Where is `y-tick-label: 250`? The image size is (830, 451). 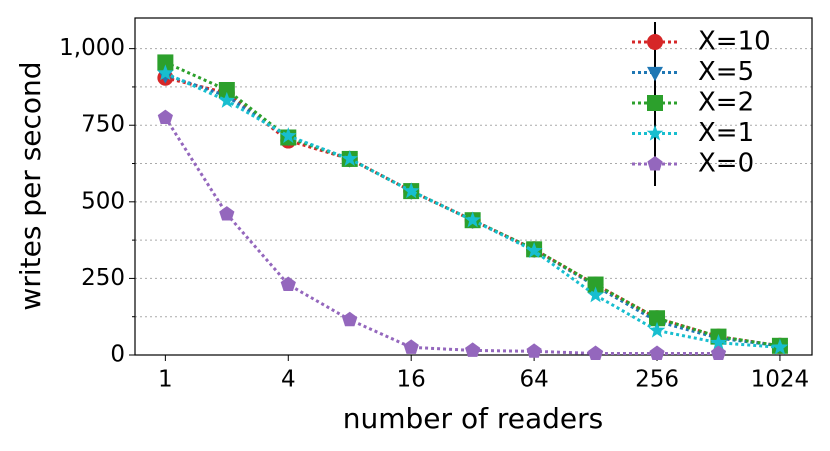
y-tick-label: 250 is located at coordinates (103, 278).